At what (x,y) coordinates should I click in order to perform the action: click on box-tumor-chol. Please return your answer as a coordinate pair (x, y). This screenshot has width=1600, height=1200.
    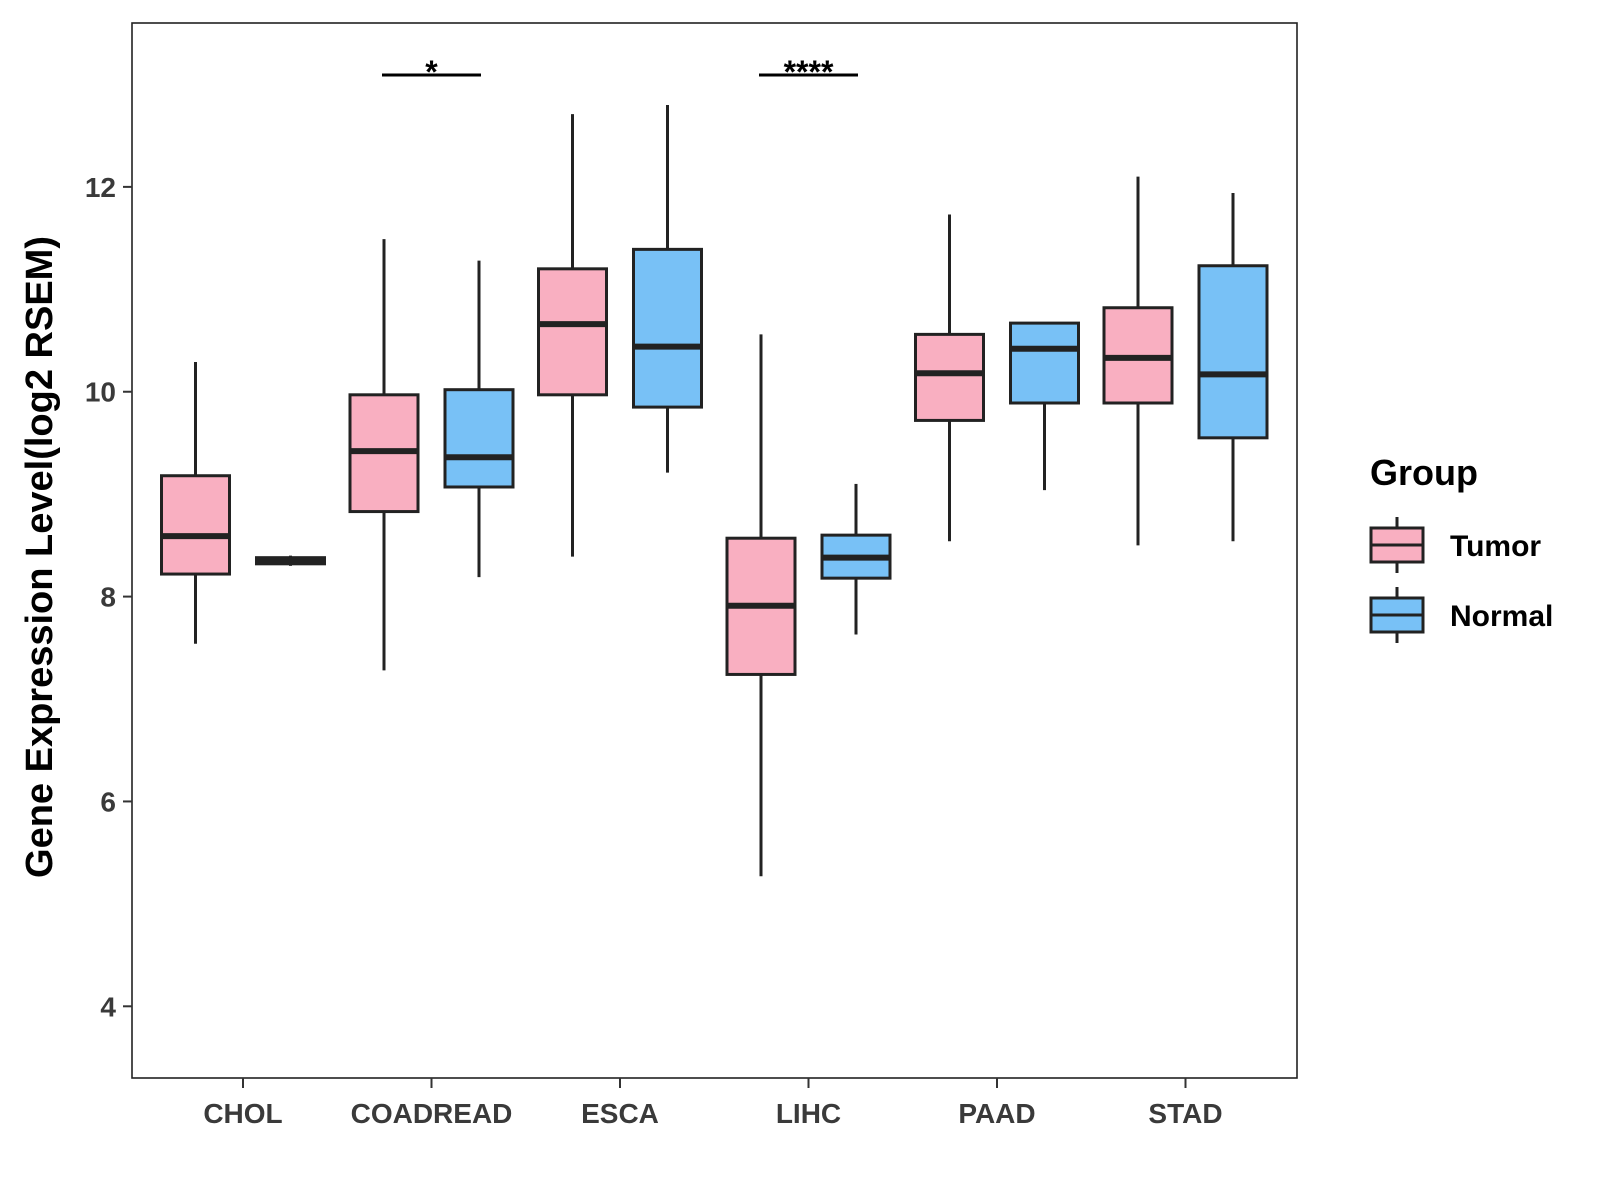
    Looking at the image, I should click on (195, 503).